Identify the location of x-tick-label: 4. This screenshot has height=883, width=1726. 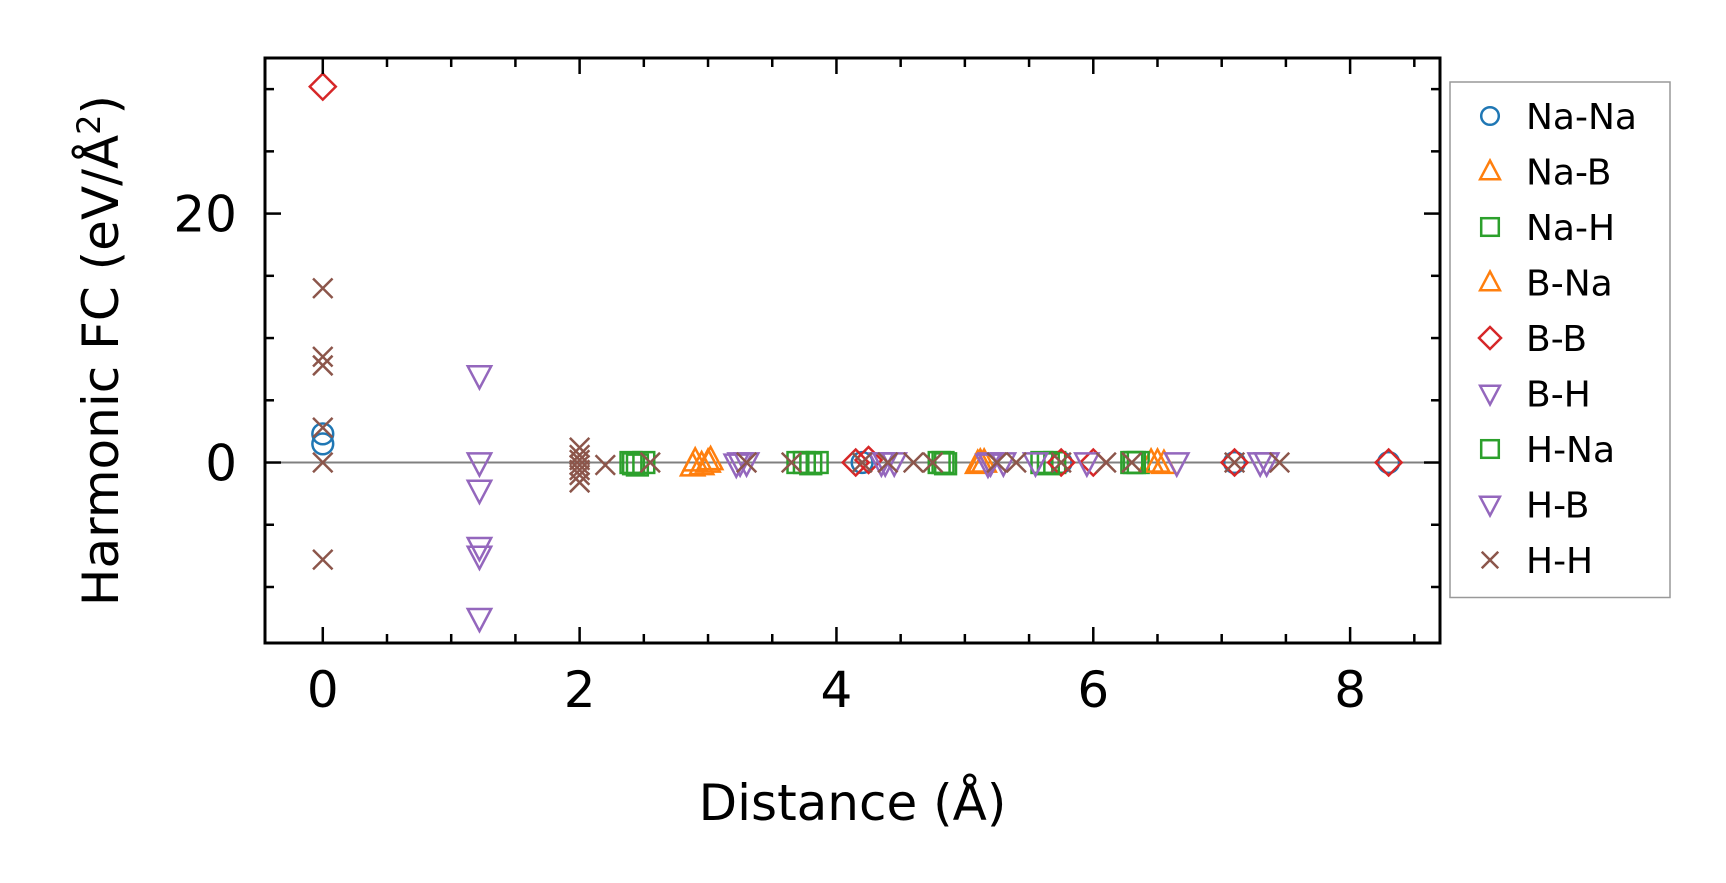
(837, 690).